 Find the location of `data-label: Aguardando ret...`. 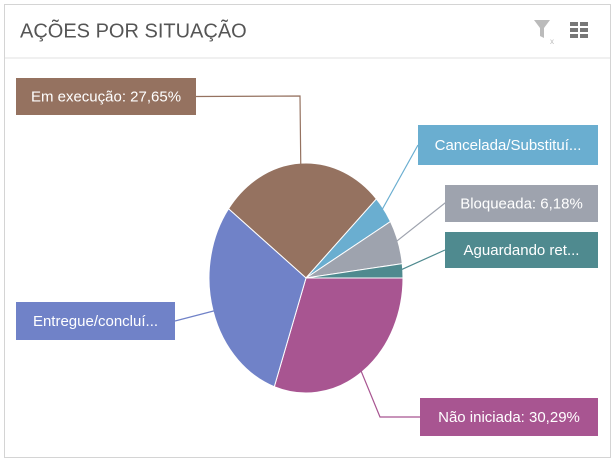

data-label: Aguardando ret... is located at coordinates (522, 250).